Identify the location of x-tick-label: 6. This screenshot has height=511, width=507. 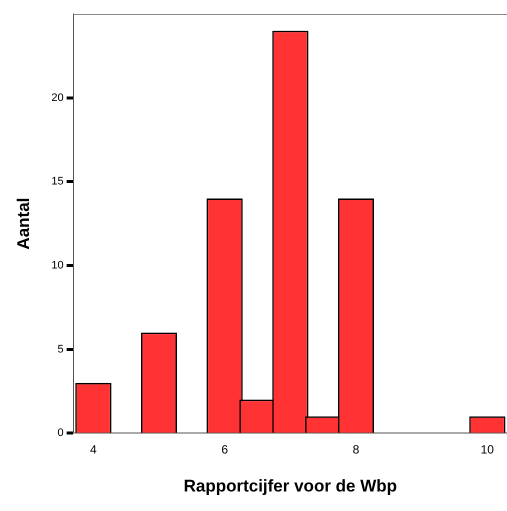
(224, 449).